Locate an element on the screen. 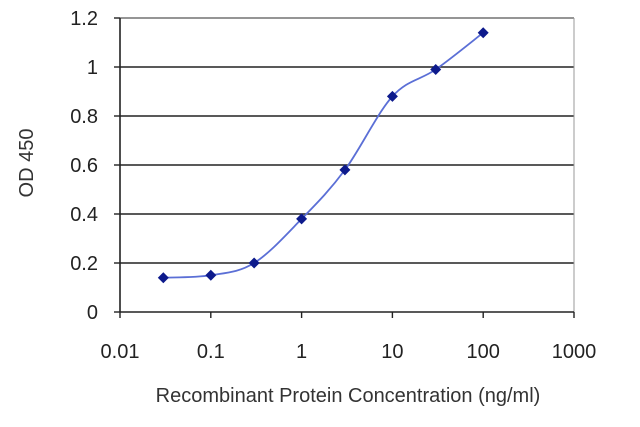 The width and height of the screenshot is (640, 427). y-tick-label: 0.4 is located at coordinates (84, 215).